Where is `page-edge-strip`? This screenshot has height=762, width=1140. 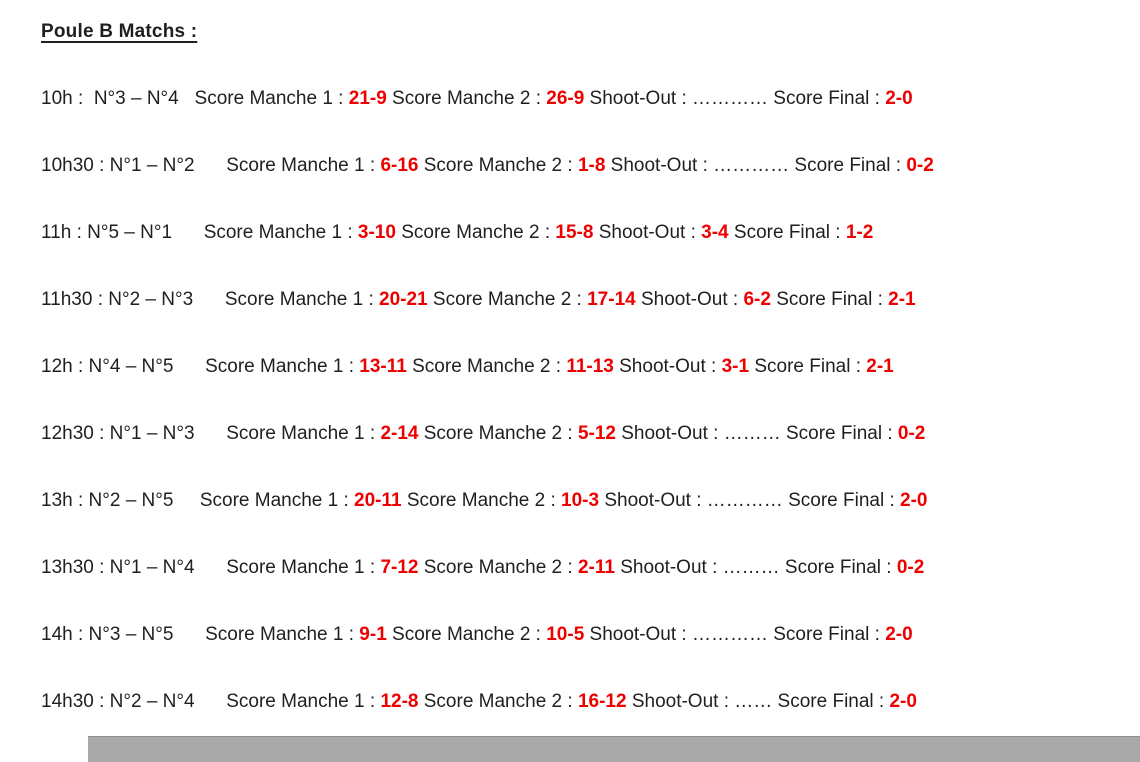
page-edge-strip is located at coordinates (614, 749).